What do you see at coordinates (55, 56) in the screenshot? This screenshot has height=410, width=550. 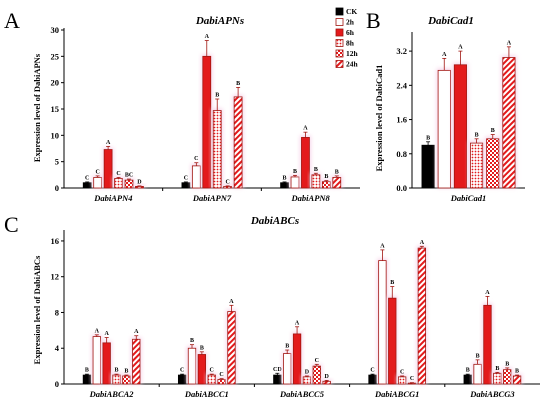 I see `panel-a-ytick-label: 25` at bounding box center [55, 56].